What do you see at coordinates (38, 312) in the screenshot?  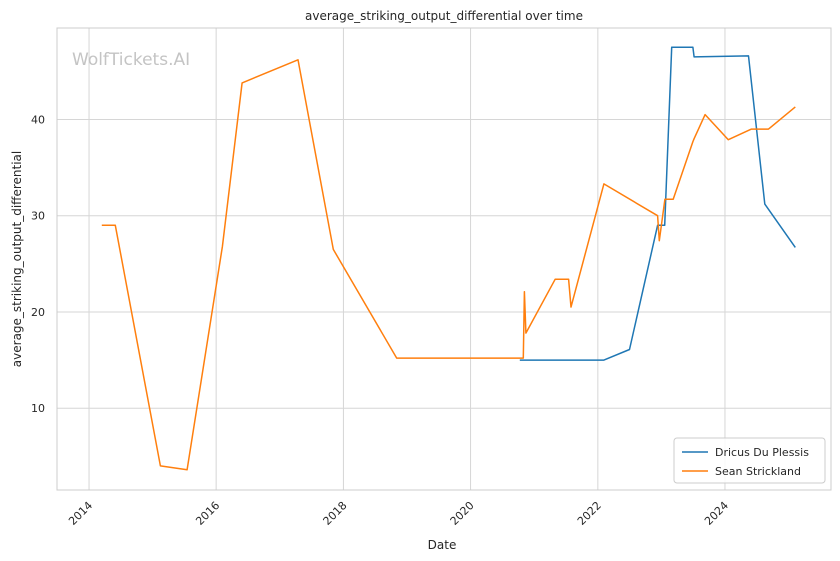 I see `y-tick-label: 20` at bounding box center [38, 312].